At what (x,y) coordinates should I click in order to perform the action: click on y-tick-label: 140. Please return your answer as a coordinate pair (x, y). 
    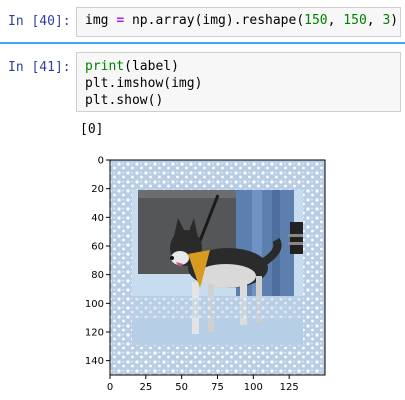
    Looking at the image, I should click on (94, 361).